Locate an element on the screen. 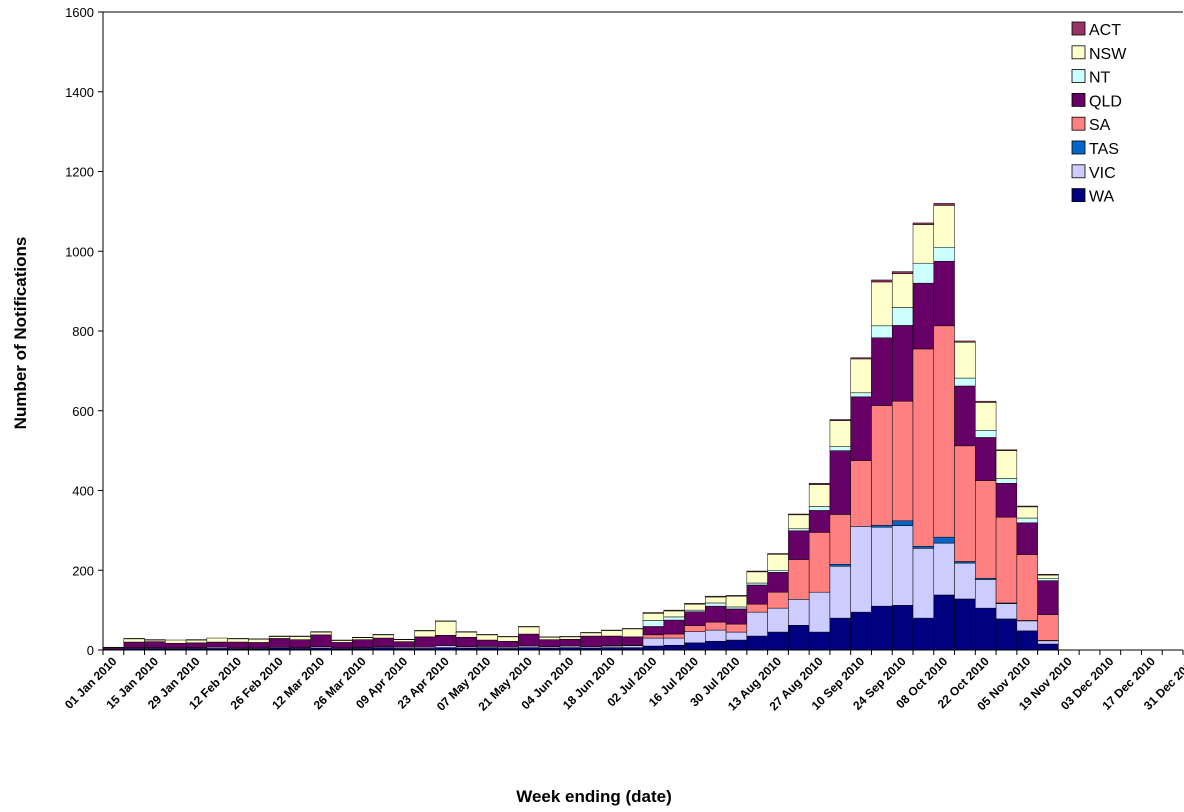 Image resolution: width=1184 pixels, height=812 pixels. y-tick-label: 400 is located at coordinates (83, 491).